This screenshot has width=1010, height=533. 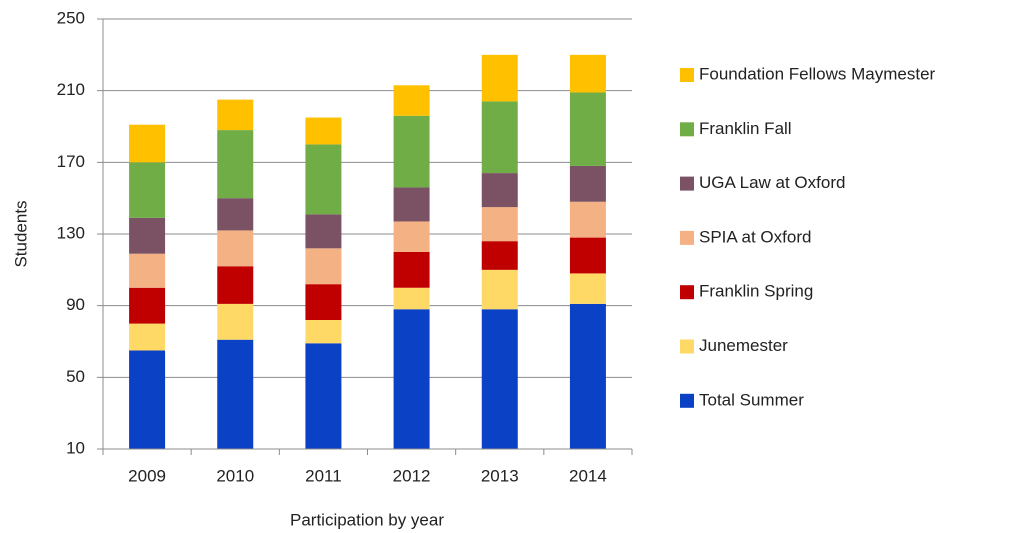 What do you see at coordinates (20, 233) in the screenshot?
I see `y-axis-title: Students` at bounding box center [20, 233].